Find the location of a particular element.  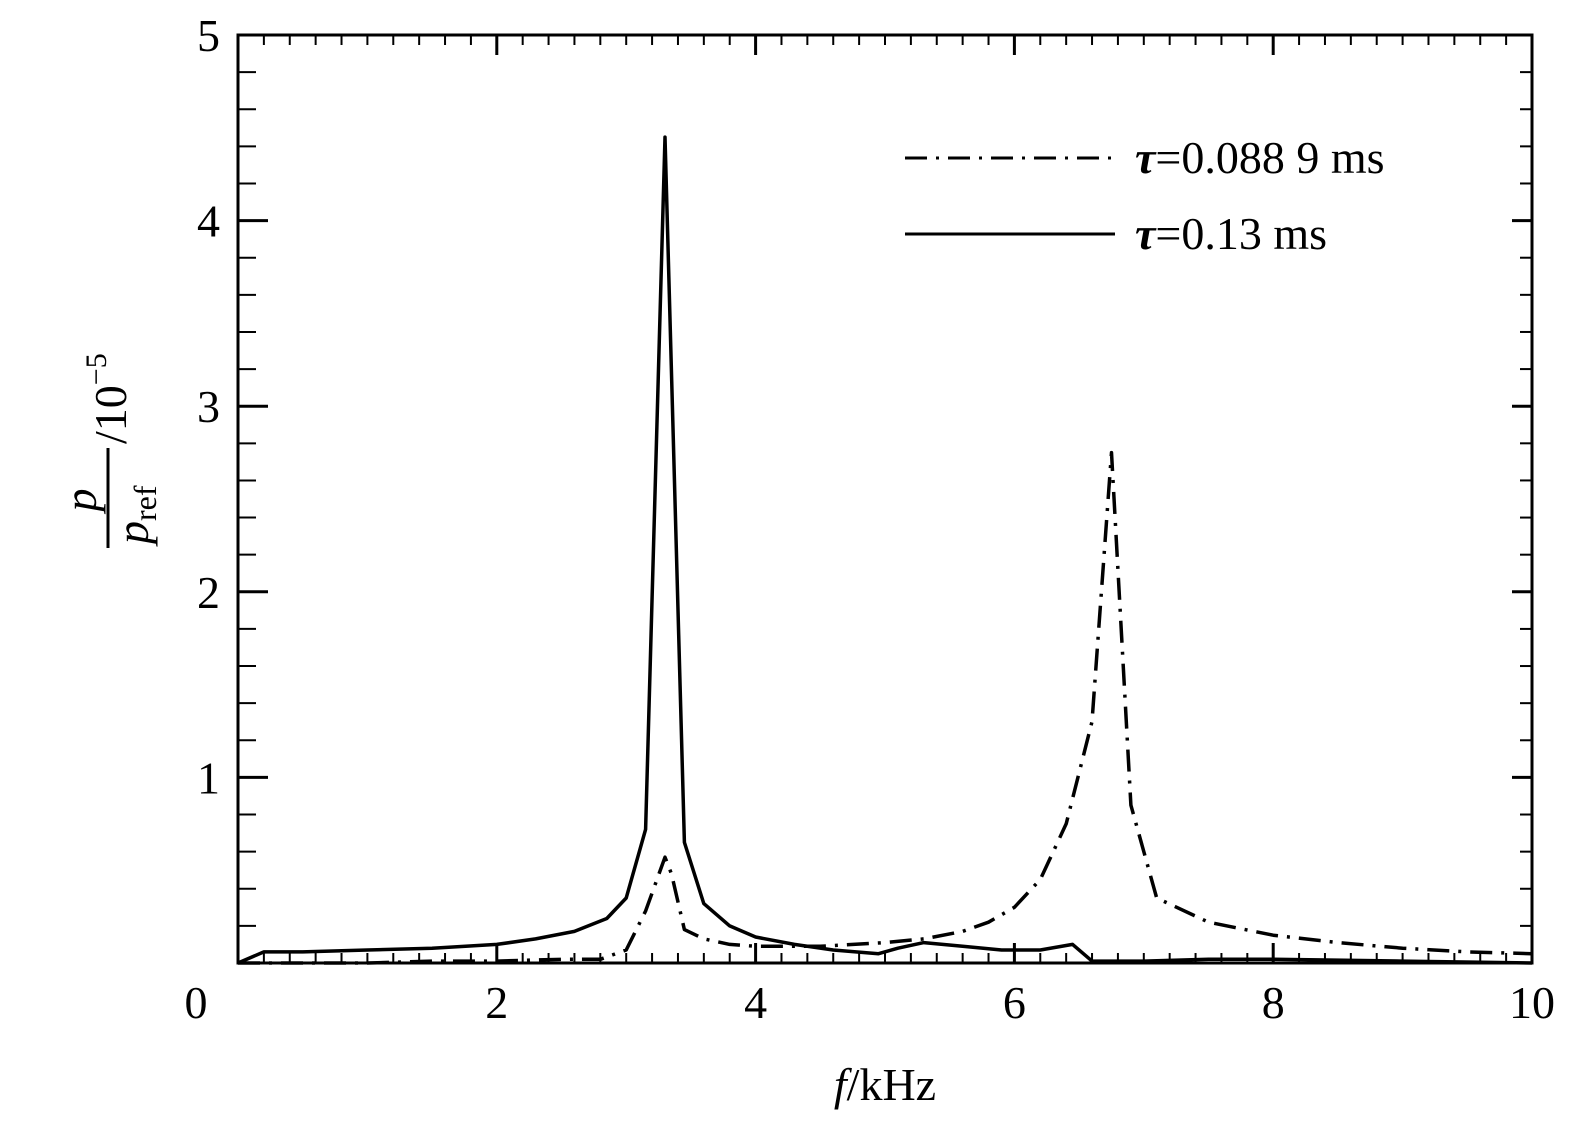

y-axis-denominator: pref is located at coordinates (135, 516).